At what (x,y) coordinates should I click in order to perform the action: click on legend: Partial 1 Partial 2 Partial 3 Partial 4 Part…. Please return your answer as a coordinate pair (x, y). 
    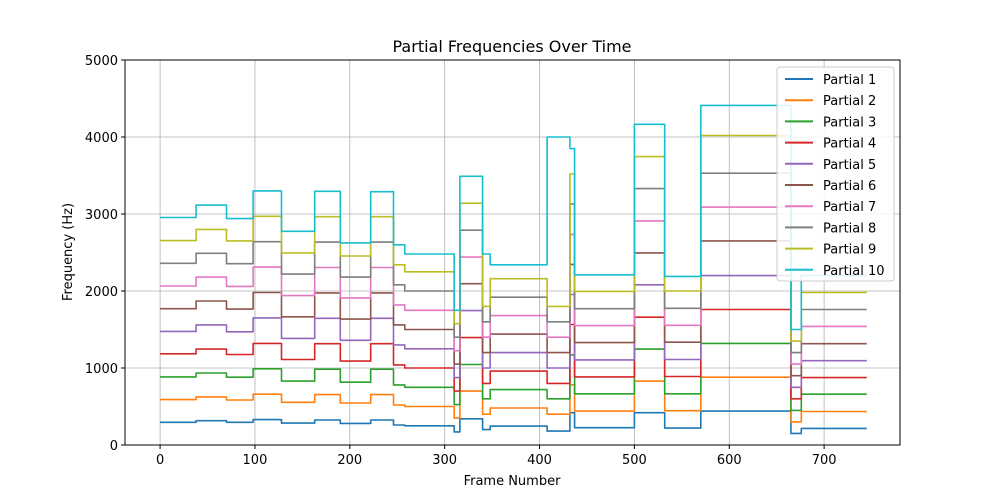
    Looking at the image, I should click on (835, 174).